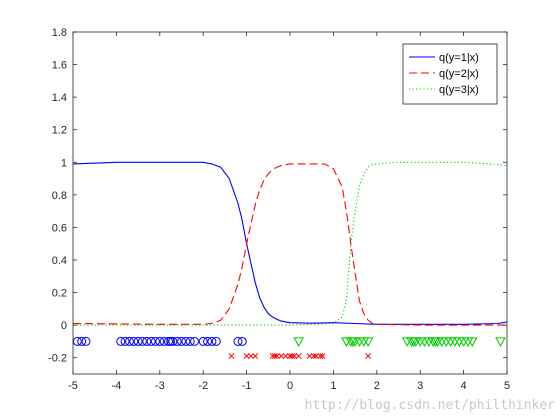 This screenshot has width=560, height=420. I want to click on scatter-markers, so click(289, 348).